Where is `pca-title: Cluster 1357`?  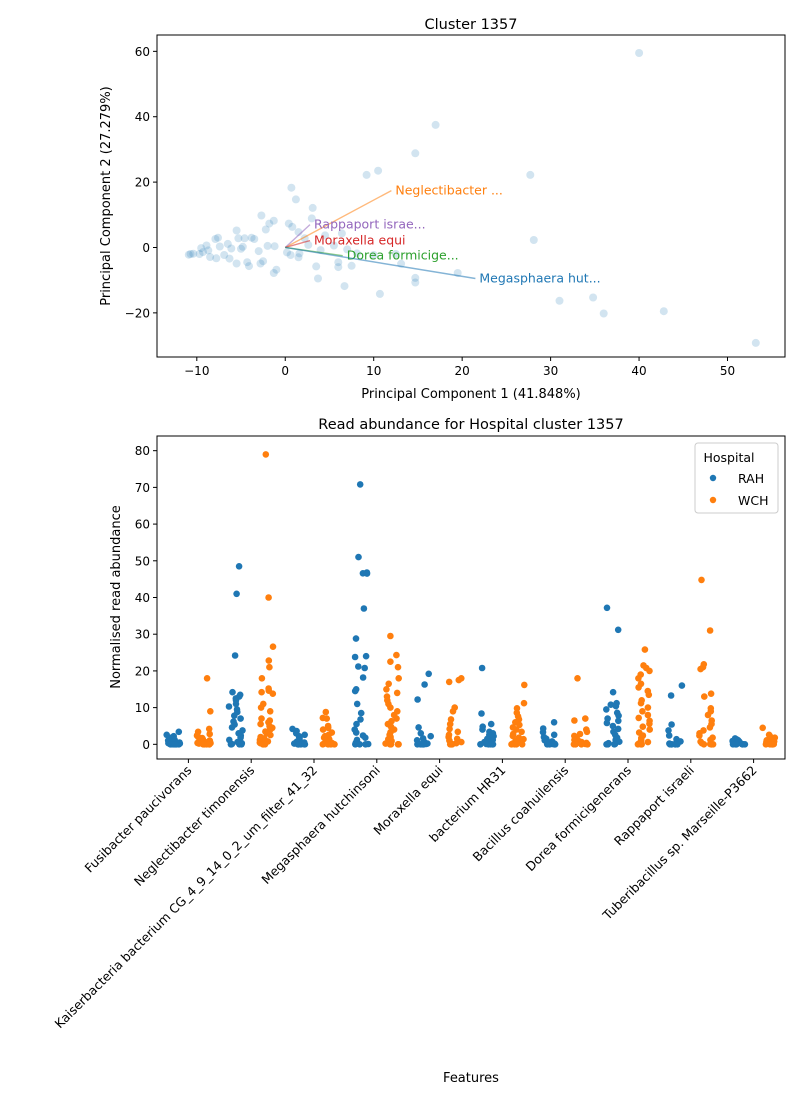
pca-title: Cluster 1357 is located at coordinates (471, 25).